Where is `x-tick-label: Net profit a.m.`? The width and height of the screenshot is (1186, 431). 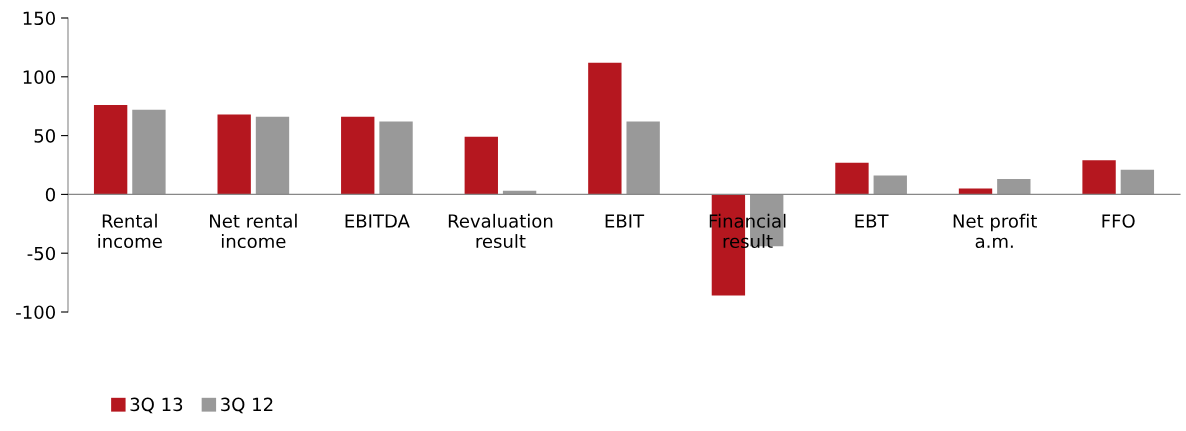 x-tick-label: Net profit a.m. is located at coordinates (995, 231).